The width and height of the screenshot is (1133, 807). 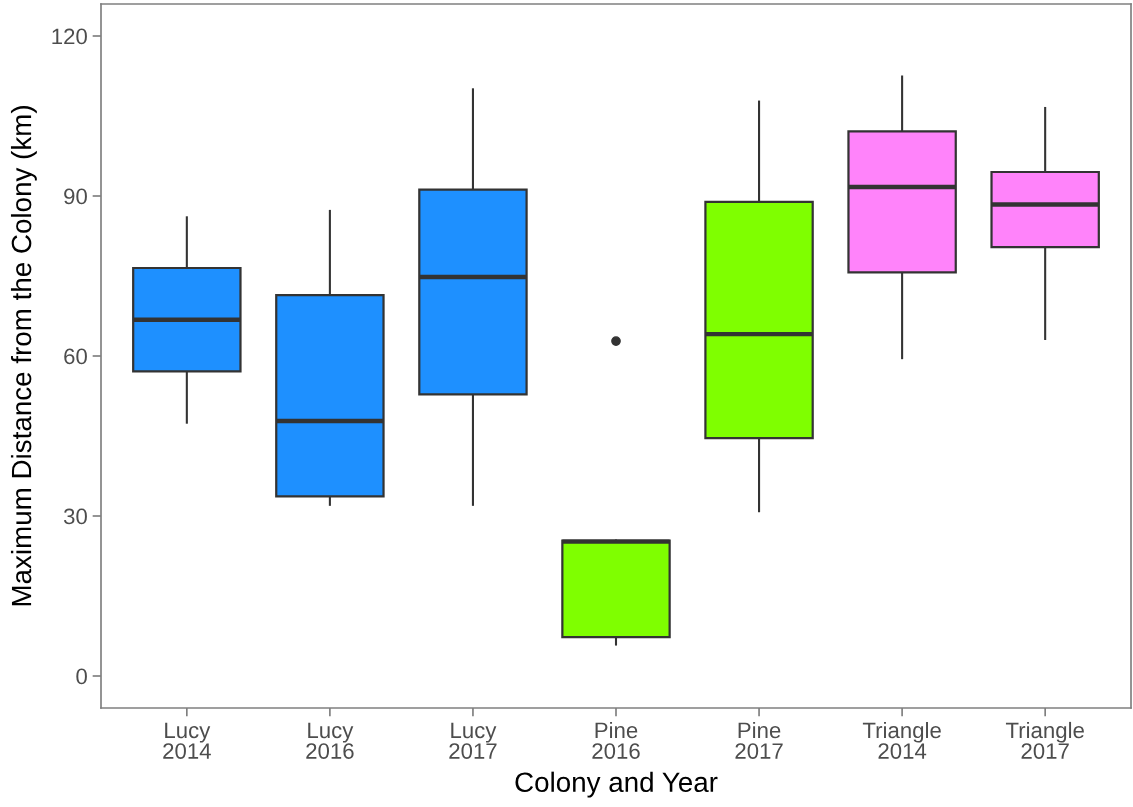 I want to click on x-tick-label: Lucy 2016, so click(x=330, y=740).